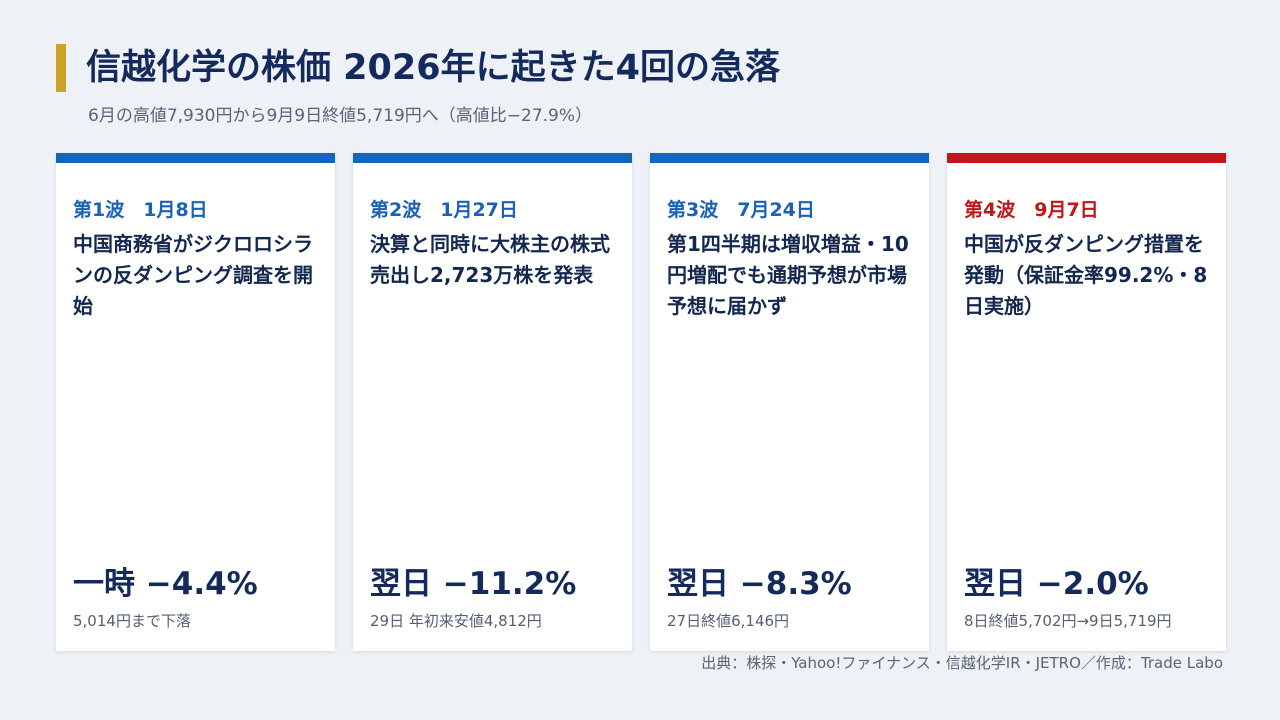 The height and width of the screenshot is (720, 1280). What do you see at coordinates (433, 68) in the screenshot?
I see `page-title: 信越化学の株価 2026年に起きた4回の急落` at bounding box center [433, 68].